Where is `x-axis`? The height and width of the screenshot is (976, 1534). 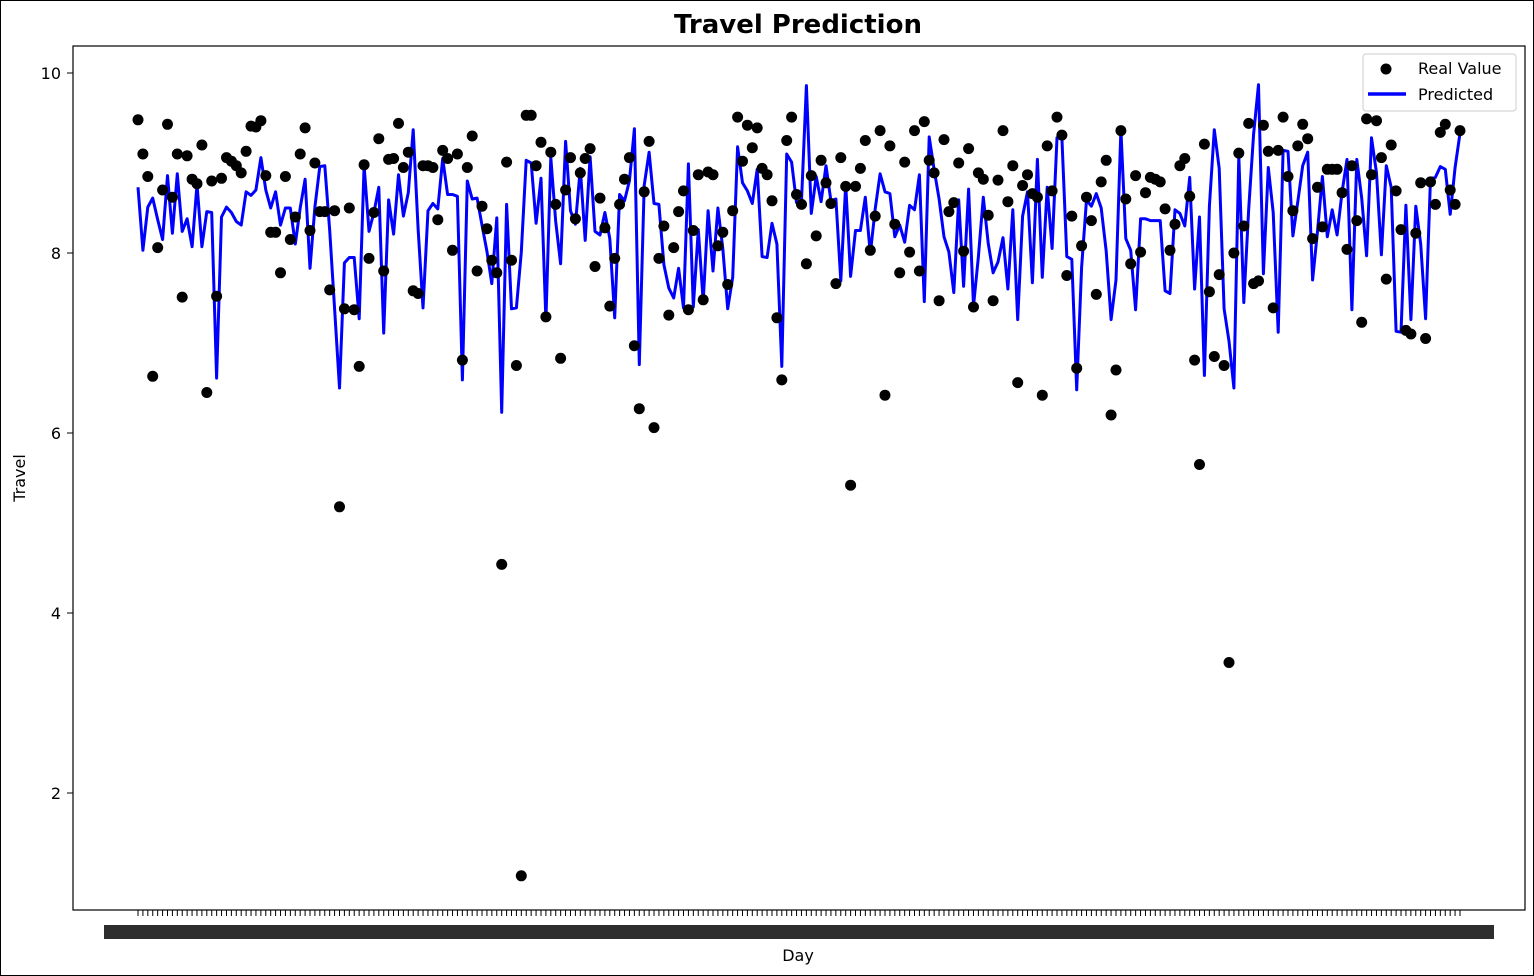 x-axis is located at coordinates (799, 924).